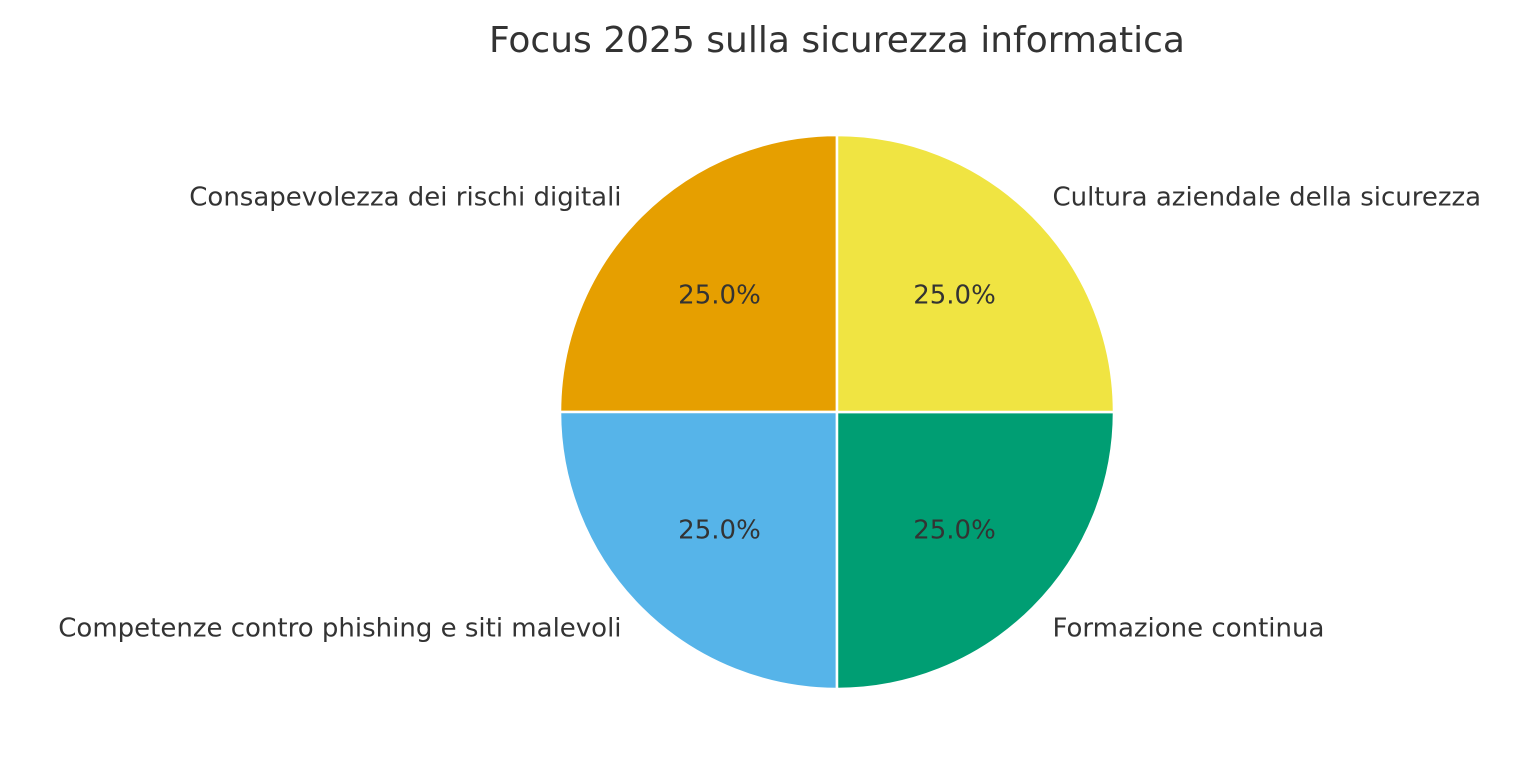  What do you see at coordinates (1188, 628) in the screenshot?
I see `slice-category-label: Formazione continua` at bounding box center [1188, 628].